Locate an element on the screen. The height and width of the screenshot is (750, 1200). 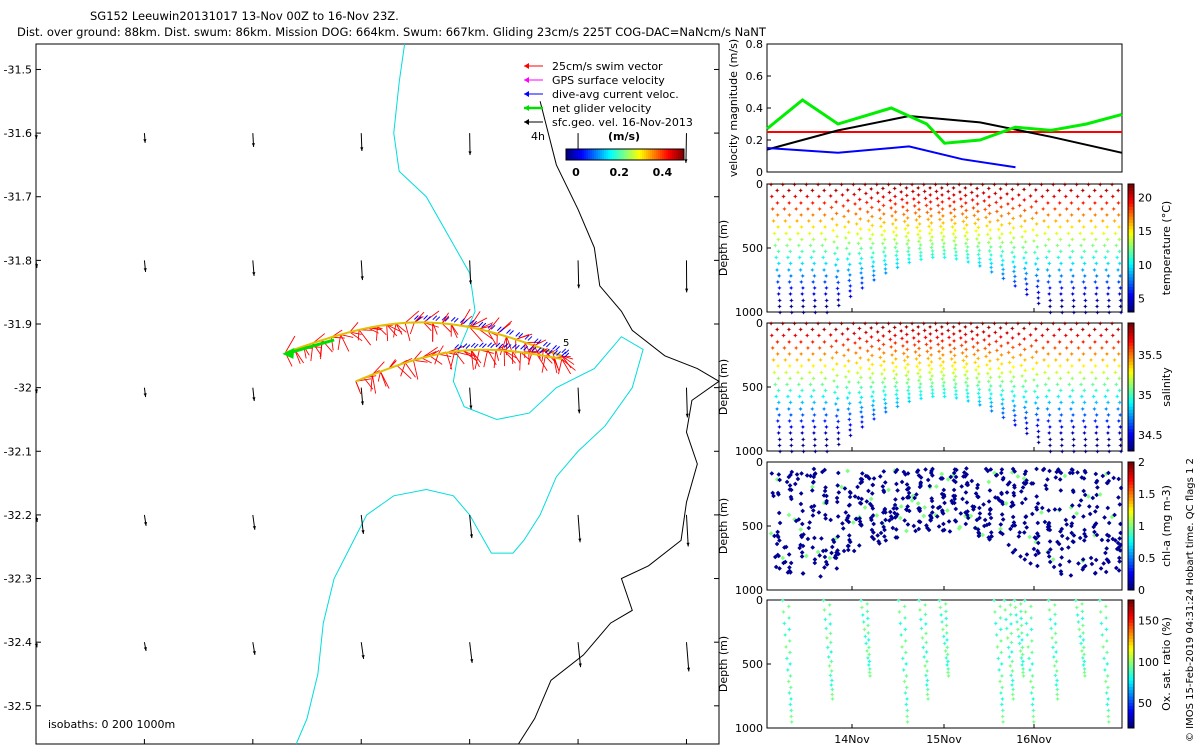
current-vector is located at coordinates (428, 318).